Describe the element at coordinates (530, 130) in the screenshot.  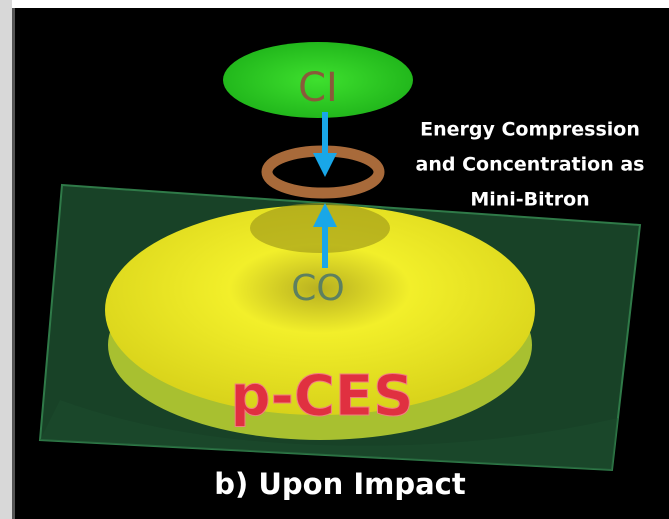
I see `annotation-line: Energy Compression` at that location.